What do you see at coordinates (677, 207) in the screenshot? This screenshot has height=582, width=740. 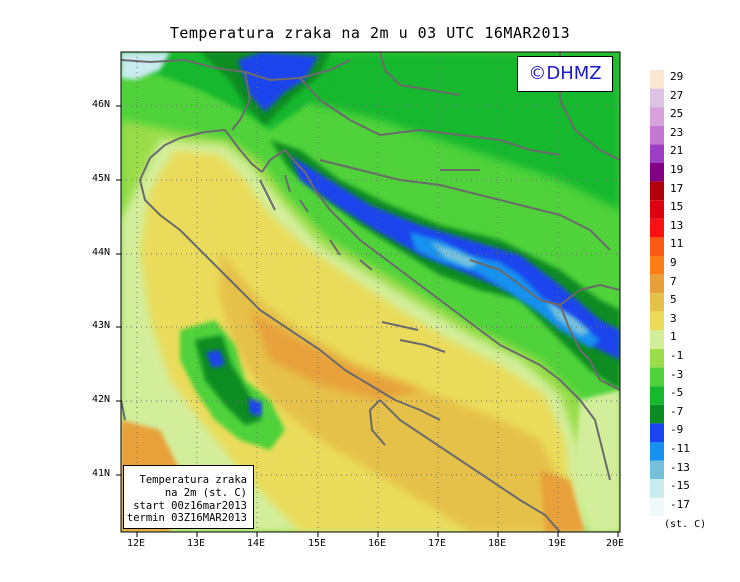 I see `legend-label: 15` at bounding box center [677, 207].